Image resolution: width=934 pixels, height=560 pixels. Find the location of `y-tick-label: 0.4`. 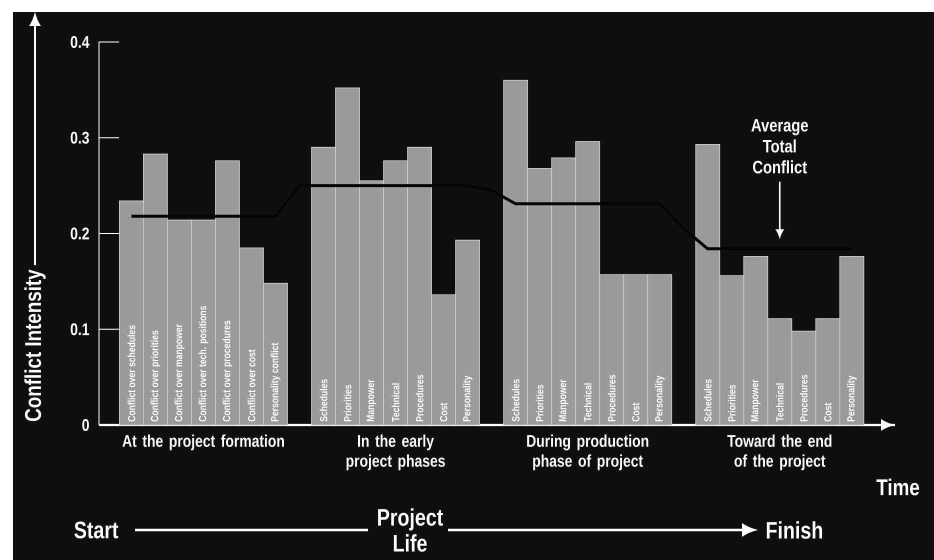

y-tick-label: 0.4 is located at coordinates (80, 42).